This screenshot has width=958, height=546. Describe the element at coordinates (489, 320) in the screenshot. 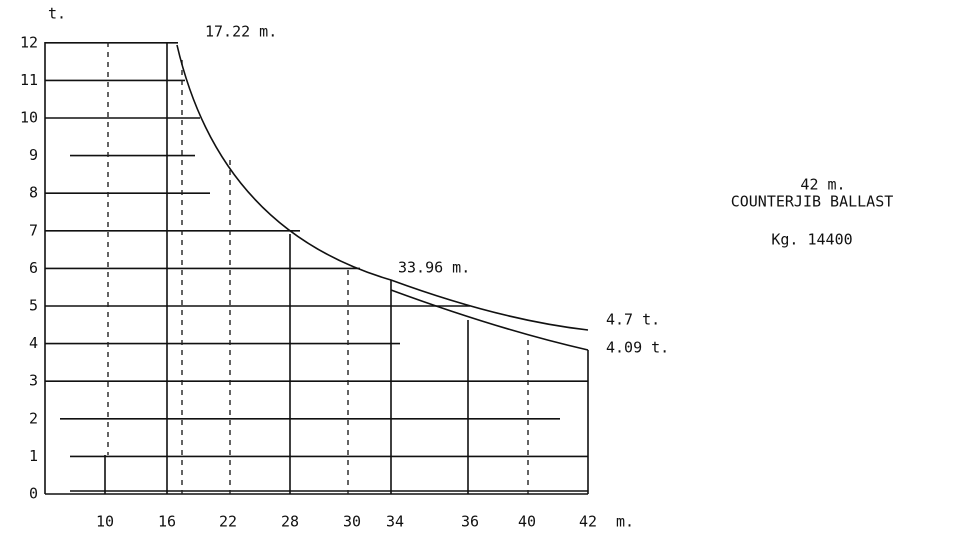

I see `curve-lower` at that location.